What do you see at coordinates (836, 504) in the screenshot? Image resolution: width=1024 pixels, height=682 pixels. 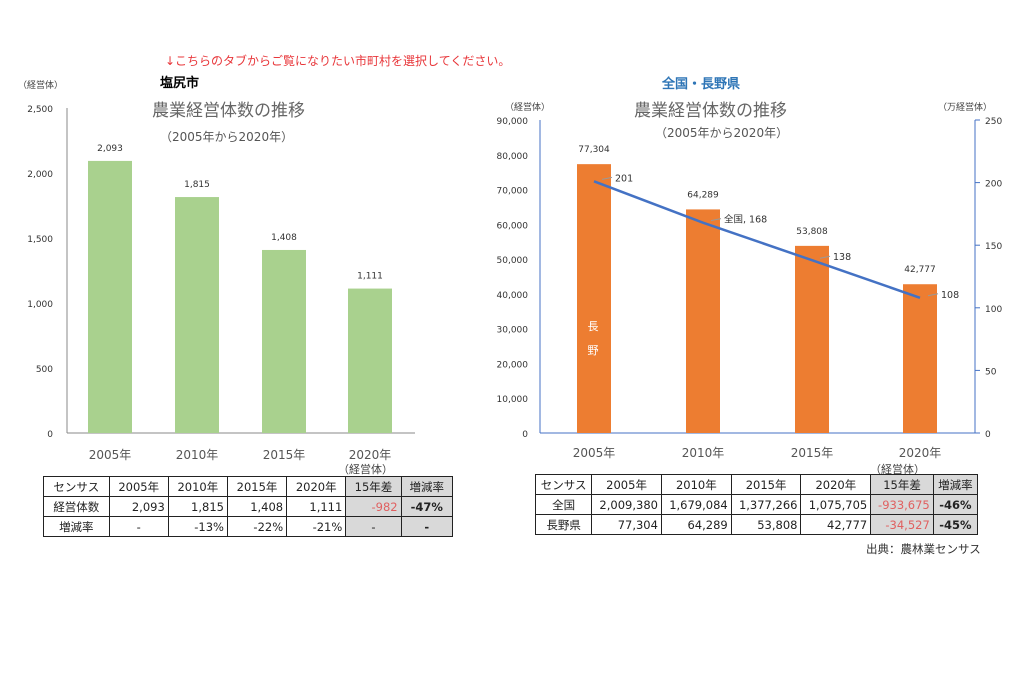 I see `table-cell: 1,075,705` at bounding box center [836, 504].